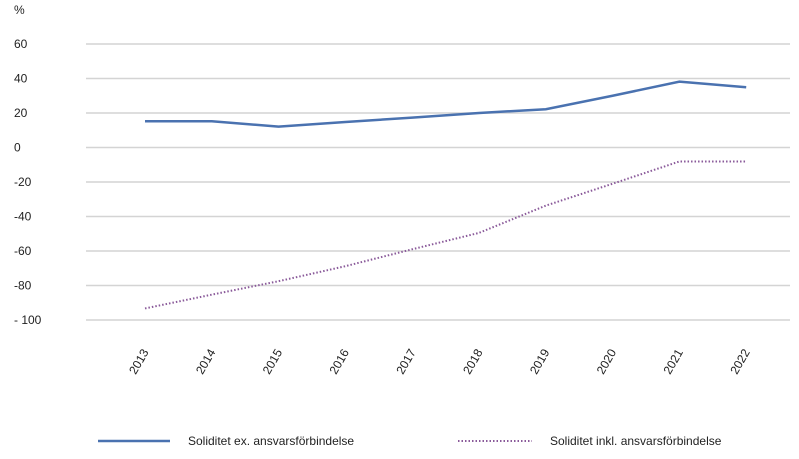 This screenshot has height=459, width=799. Describe the element at coordinates (271, 441) in the screenshot. I see `legend-label-series-1: Soliditet ex. ansvarsförbindelse` at that location.